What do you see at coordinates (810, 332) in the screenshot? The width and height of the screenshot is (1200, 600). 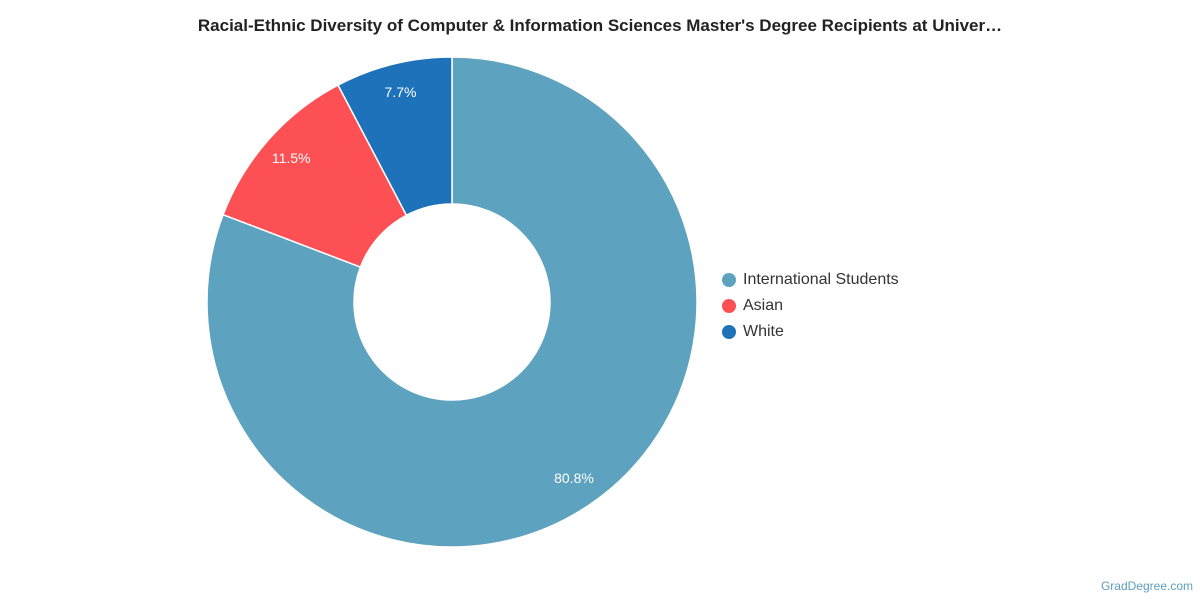 I see `legend-item-white: White` at bounding box center [810, 332].